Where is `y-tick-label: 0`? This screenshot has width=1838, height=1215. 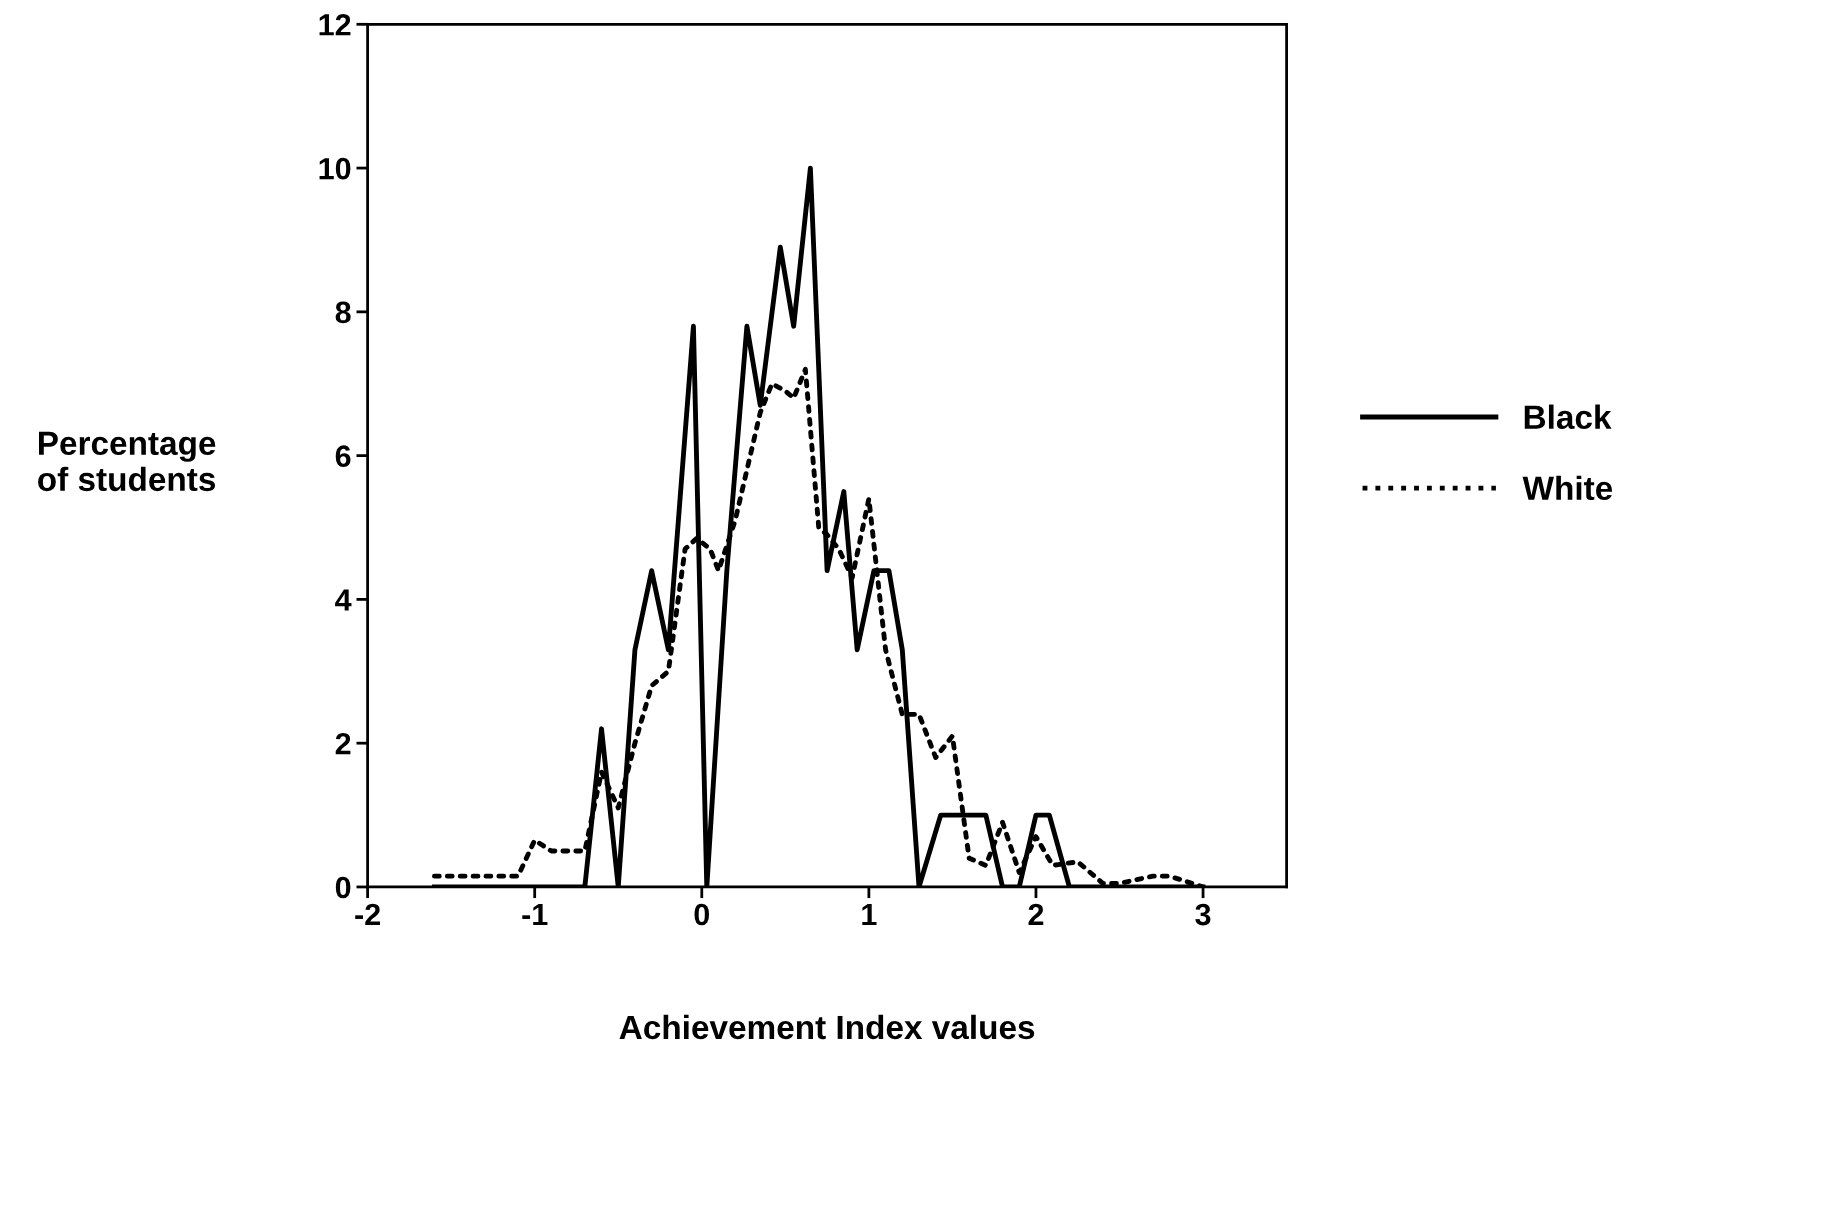 y-tick-label: 0 is located at coordinates (343, 887).